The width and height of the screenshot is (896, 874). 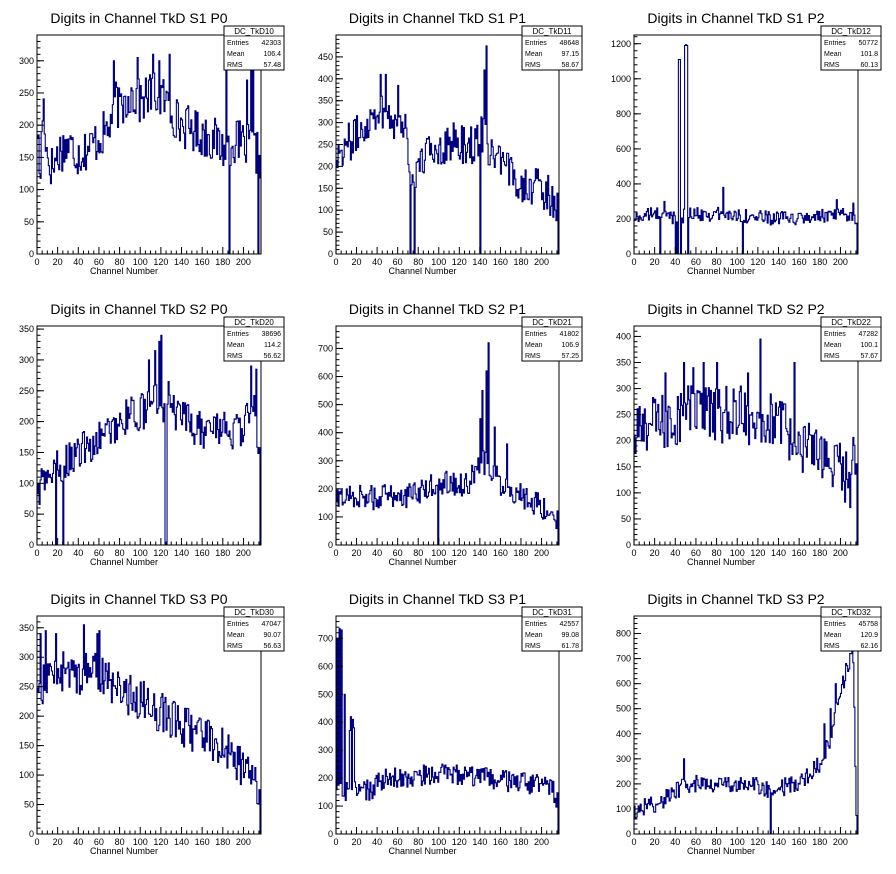 What do you see at coordinates (272, 635) in the screenshot?
I see `stats-value-mean: 90.07` at bounding box center [272, 635].